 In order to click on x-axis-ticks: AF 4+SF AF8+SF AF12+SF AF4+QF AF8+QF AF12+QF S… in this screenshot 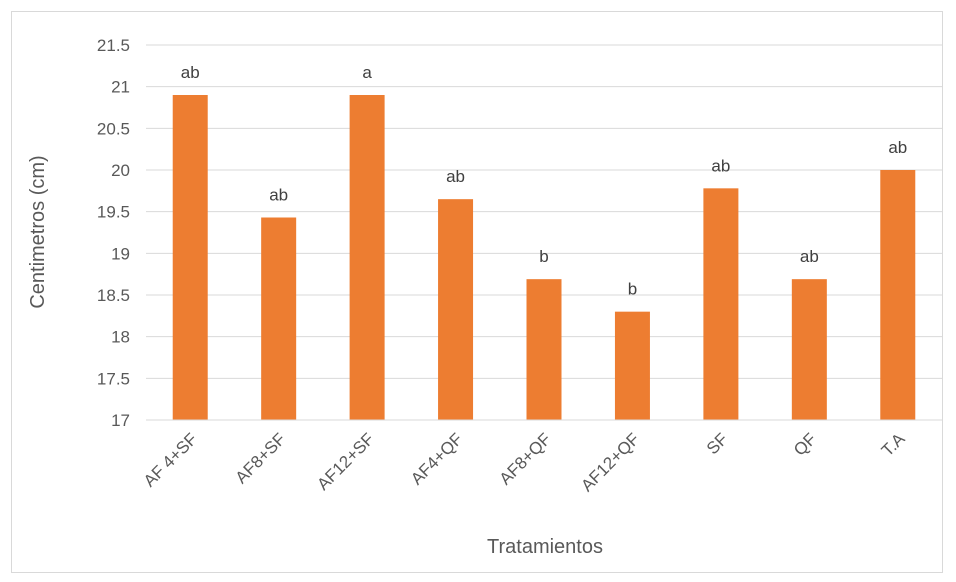, I will do `click(524, 462)`.